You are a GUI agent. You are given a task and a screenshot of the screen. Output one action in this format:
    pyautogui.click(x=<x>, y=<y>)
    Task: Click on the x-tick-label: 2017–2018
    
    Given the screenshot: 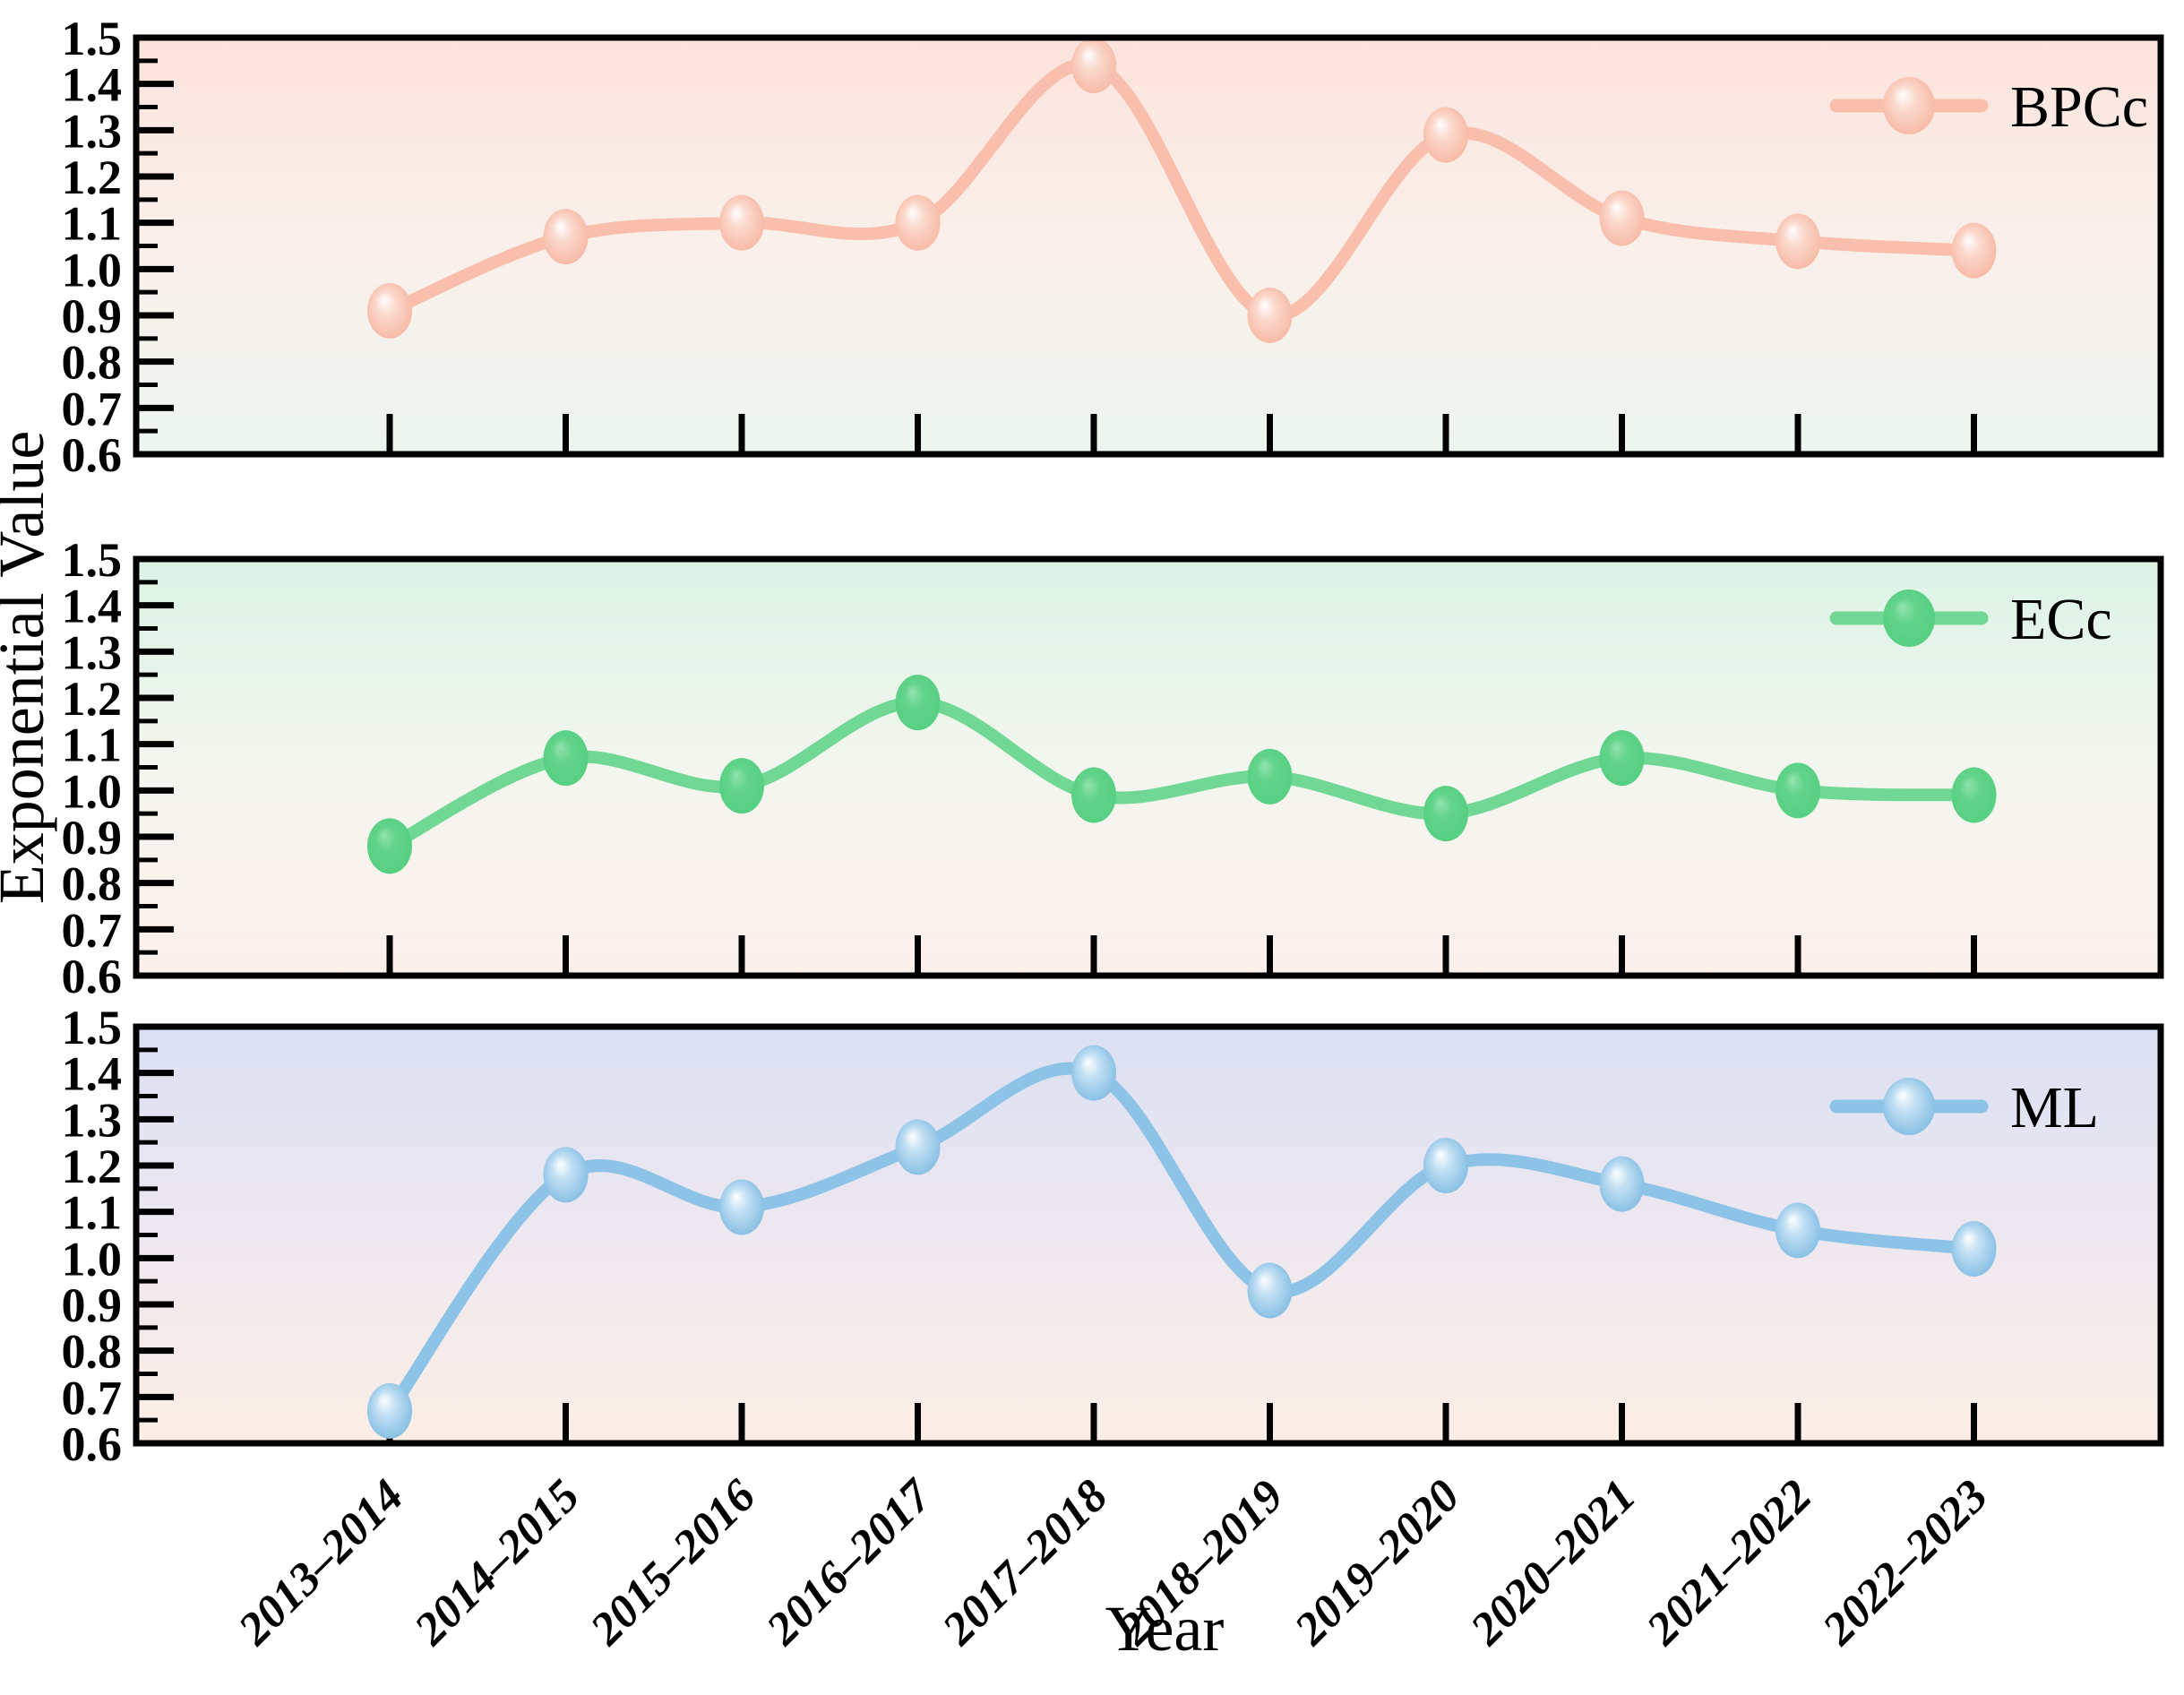 What is the action you would take?
    pyautogui.click(x=1025, y=1562)
    